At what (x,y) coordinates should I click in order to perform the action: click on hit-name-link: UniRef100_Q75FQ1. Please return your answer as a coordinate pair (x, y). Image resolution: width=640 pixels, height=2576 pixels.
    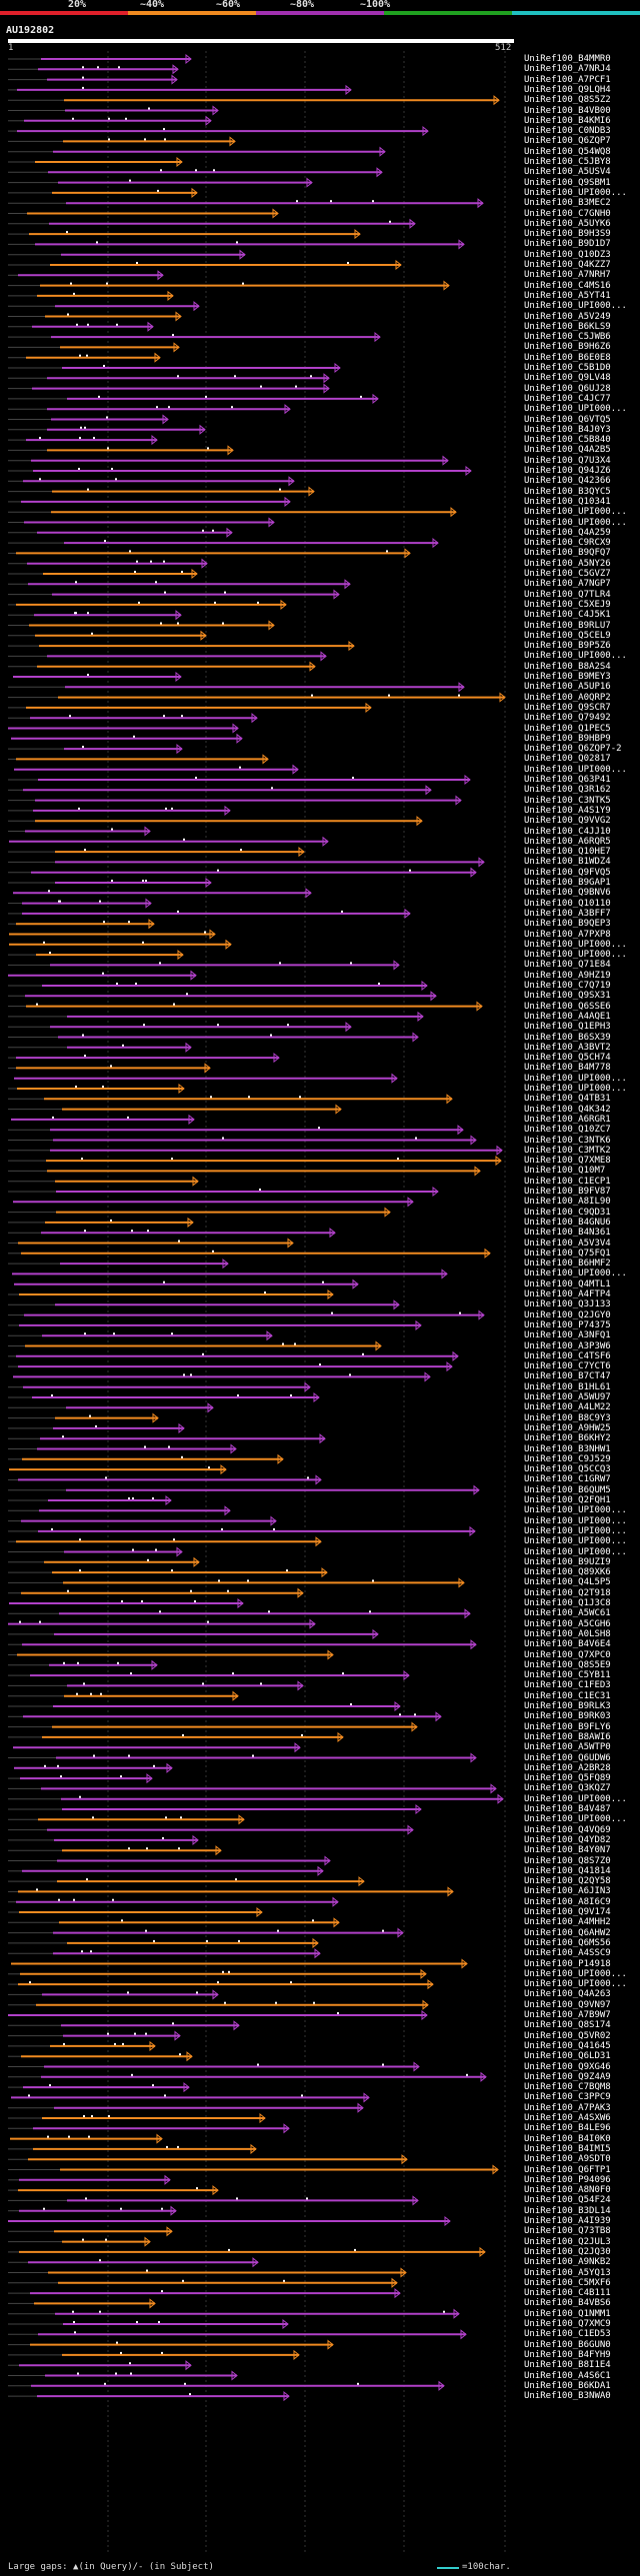
    Looking at the image, I should click on (567, 1254).